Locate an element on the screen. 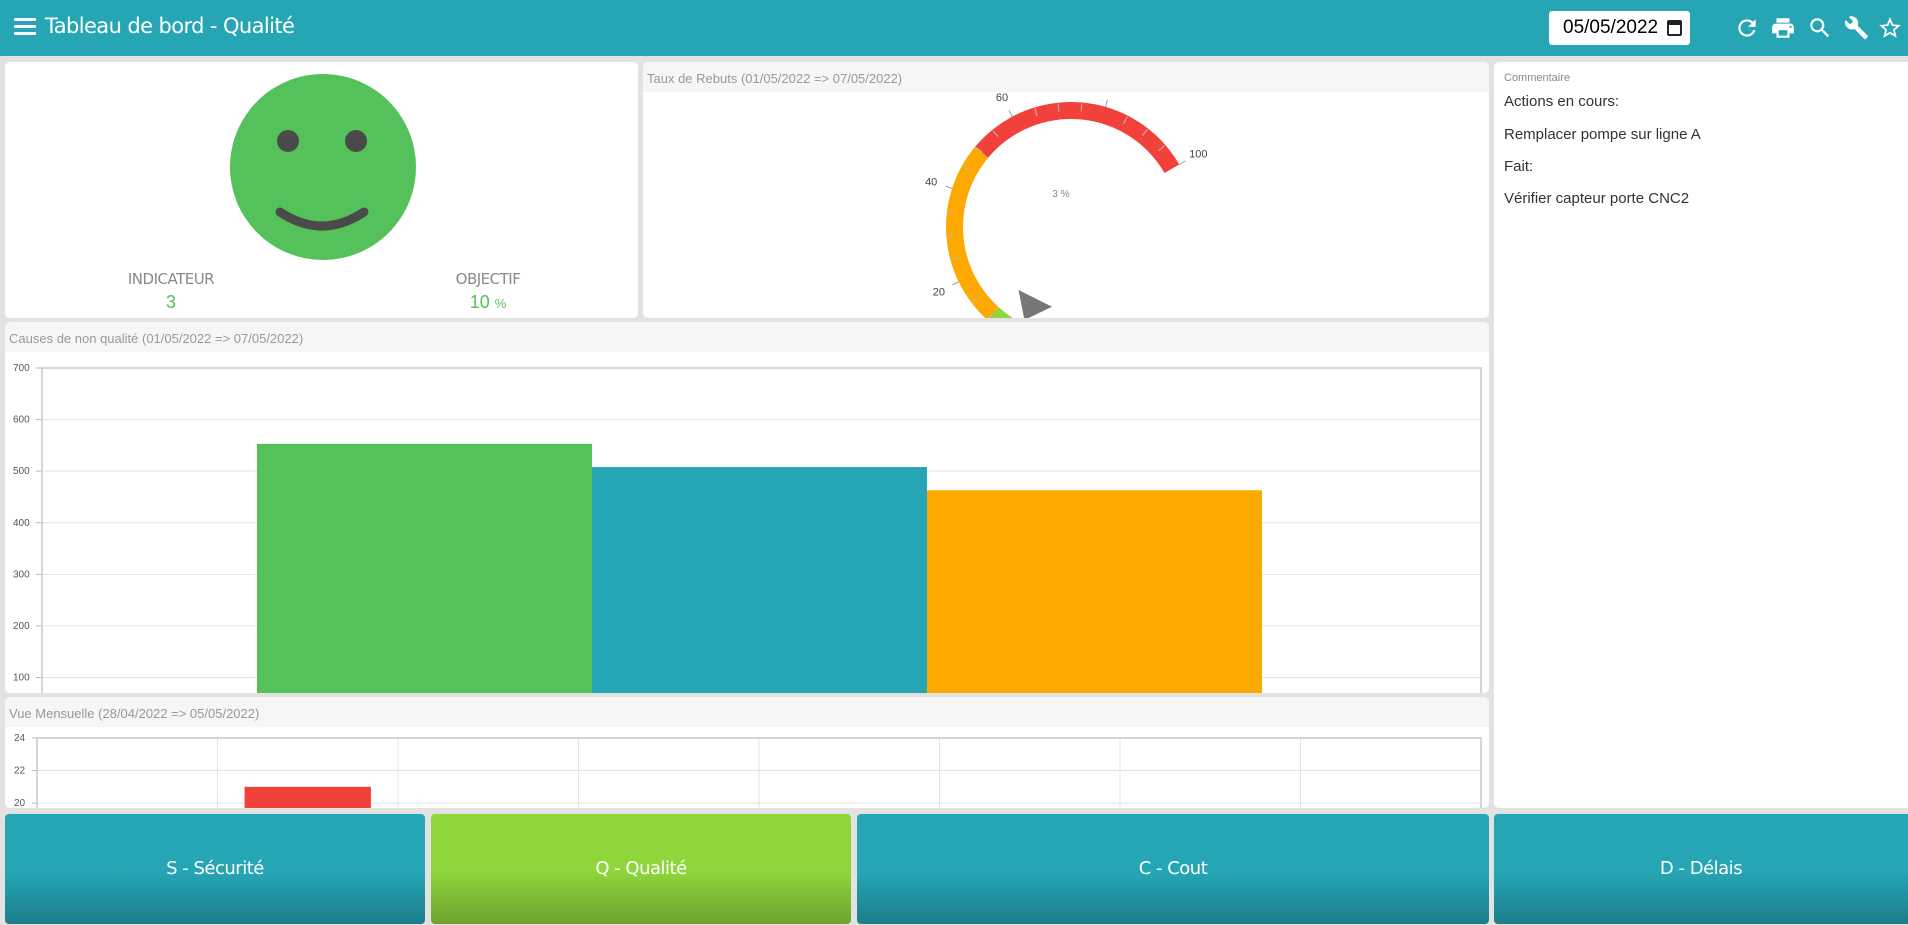  indicator-panel: INDICATEUR 3 OBJECTIF 10 % is located at coordinates (321, 190).